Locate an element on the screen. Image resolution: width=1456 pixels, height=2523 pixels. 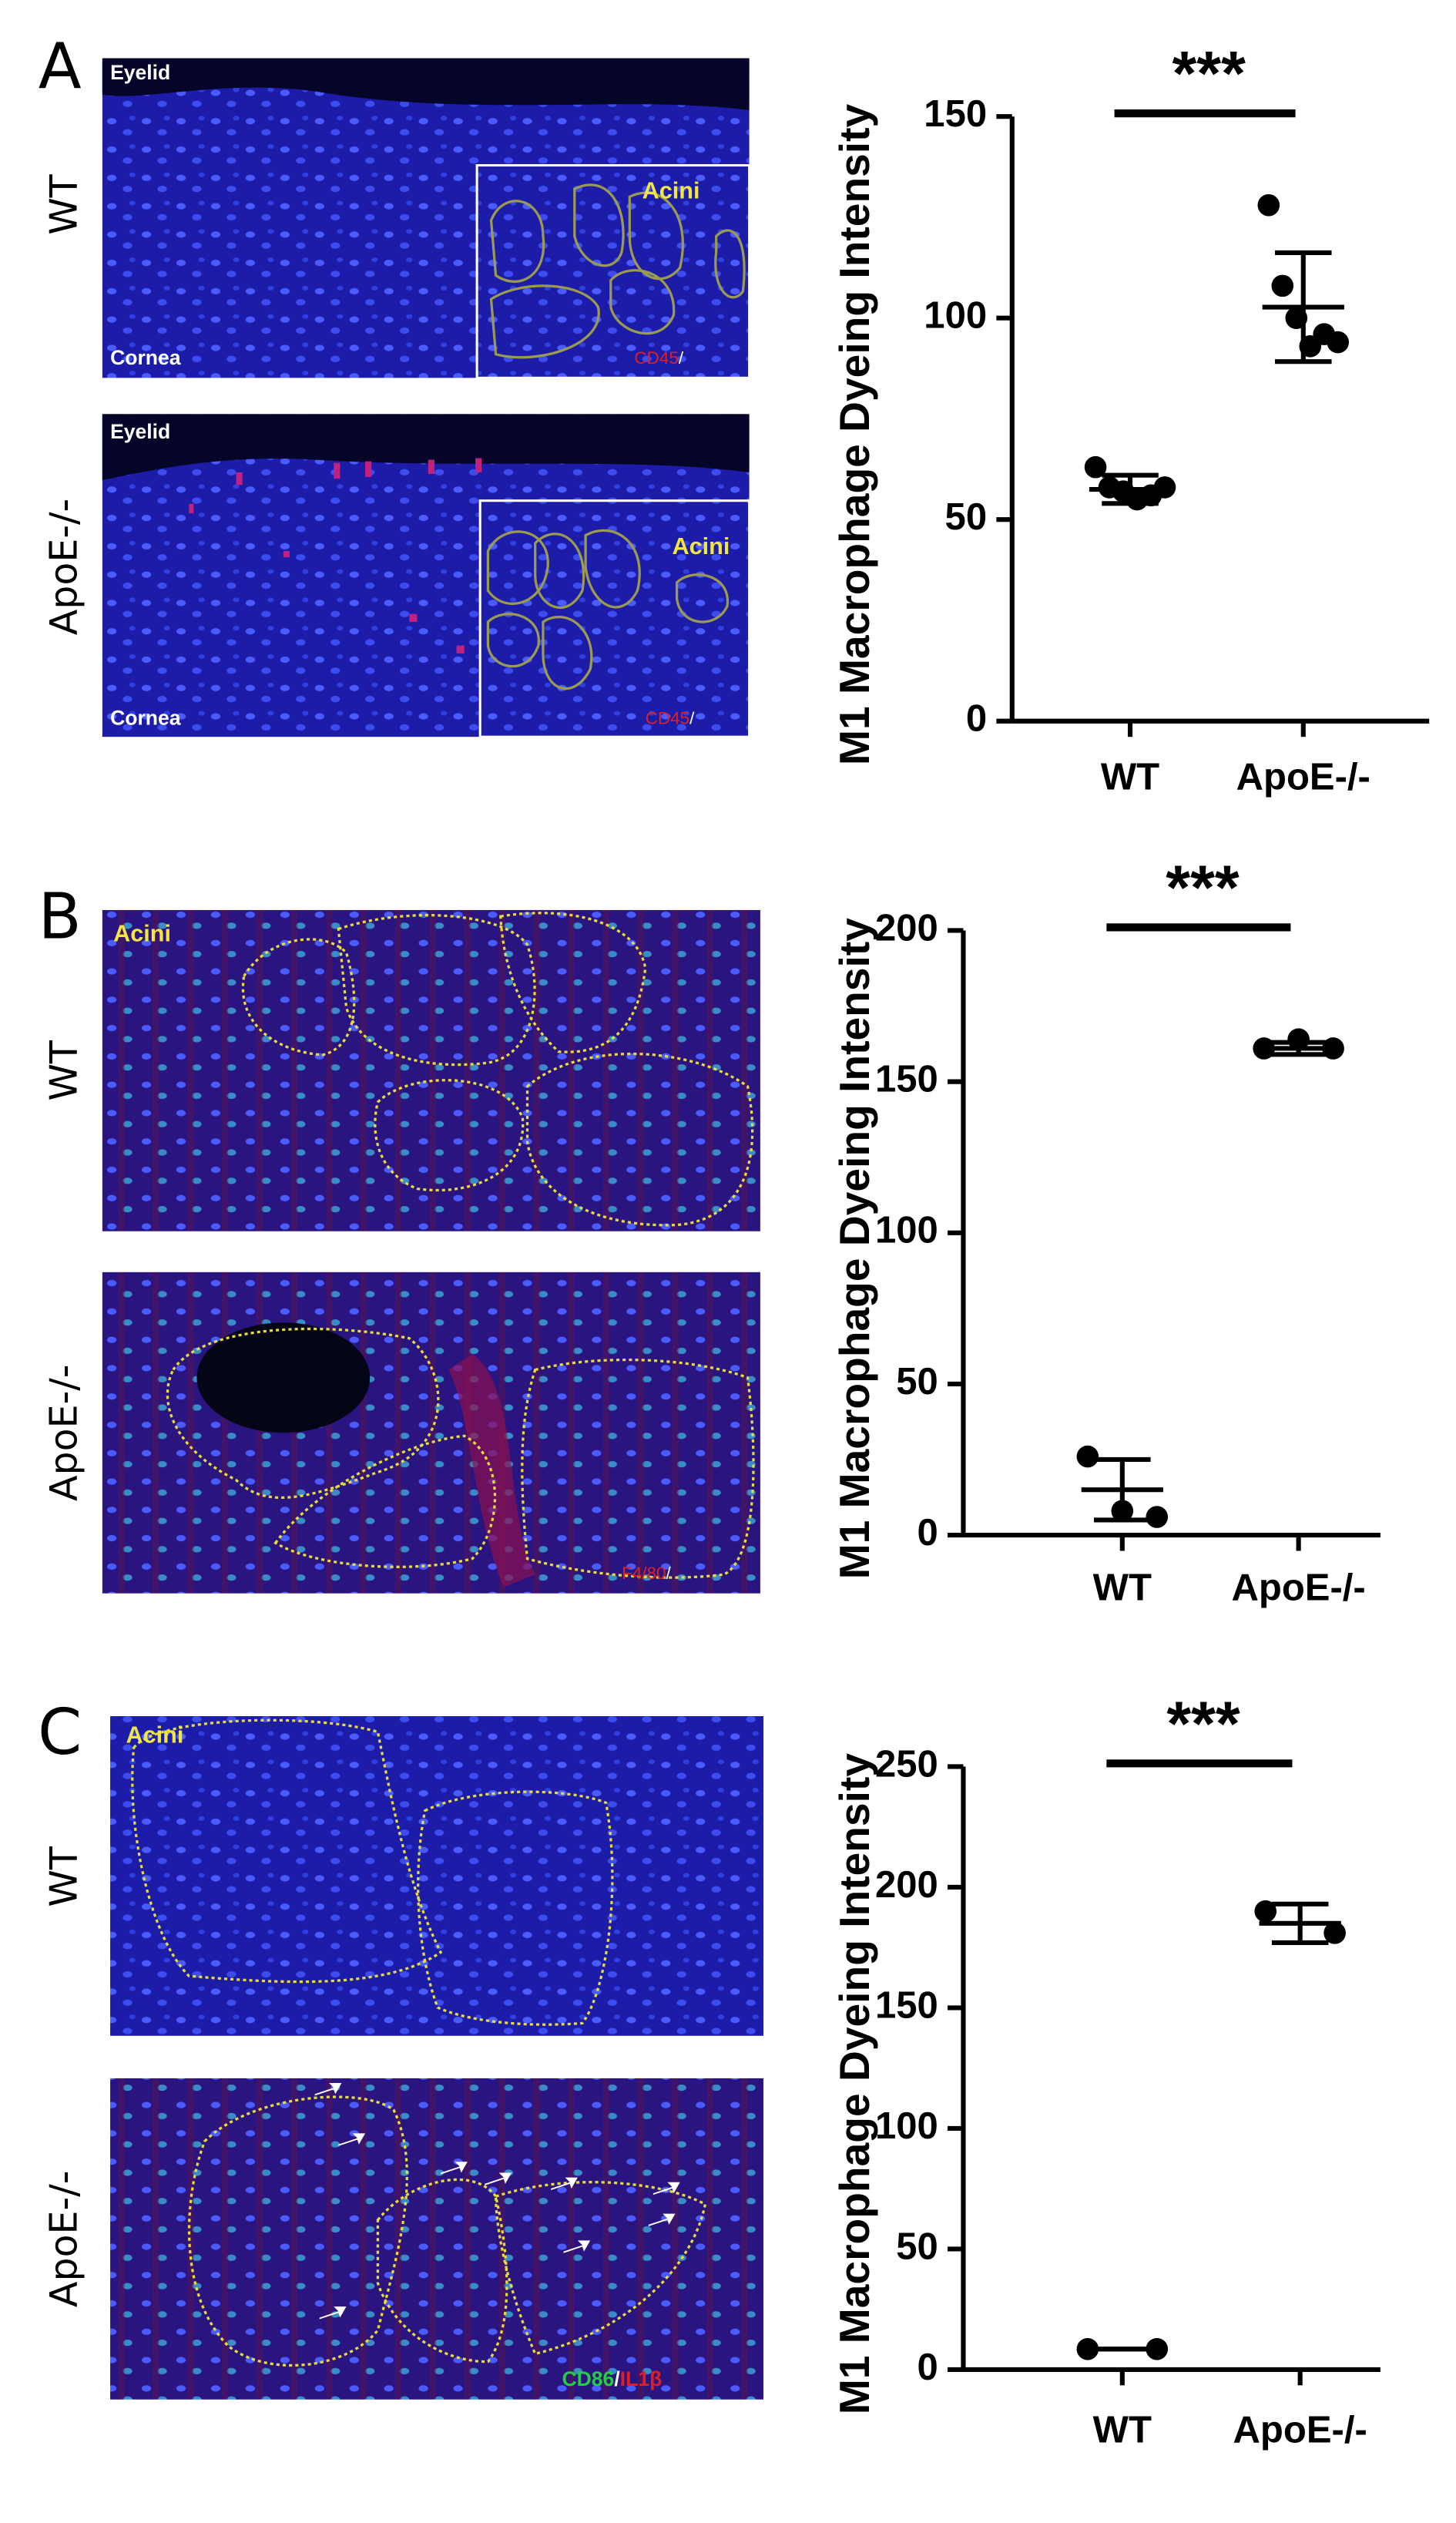
stain-label: F4/80/ is located at coordinates (646, 1574).